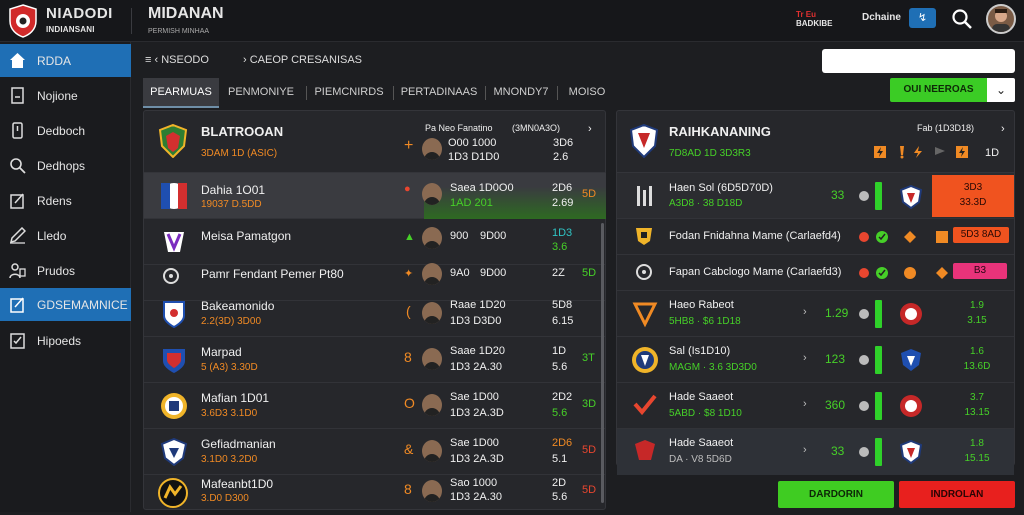  Describe the element at coordinates (474, 483) in the screenshot. I see `stat-value: Sao 1000` at that location.